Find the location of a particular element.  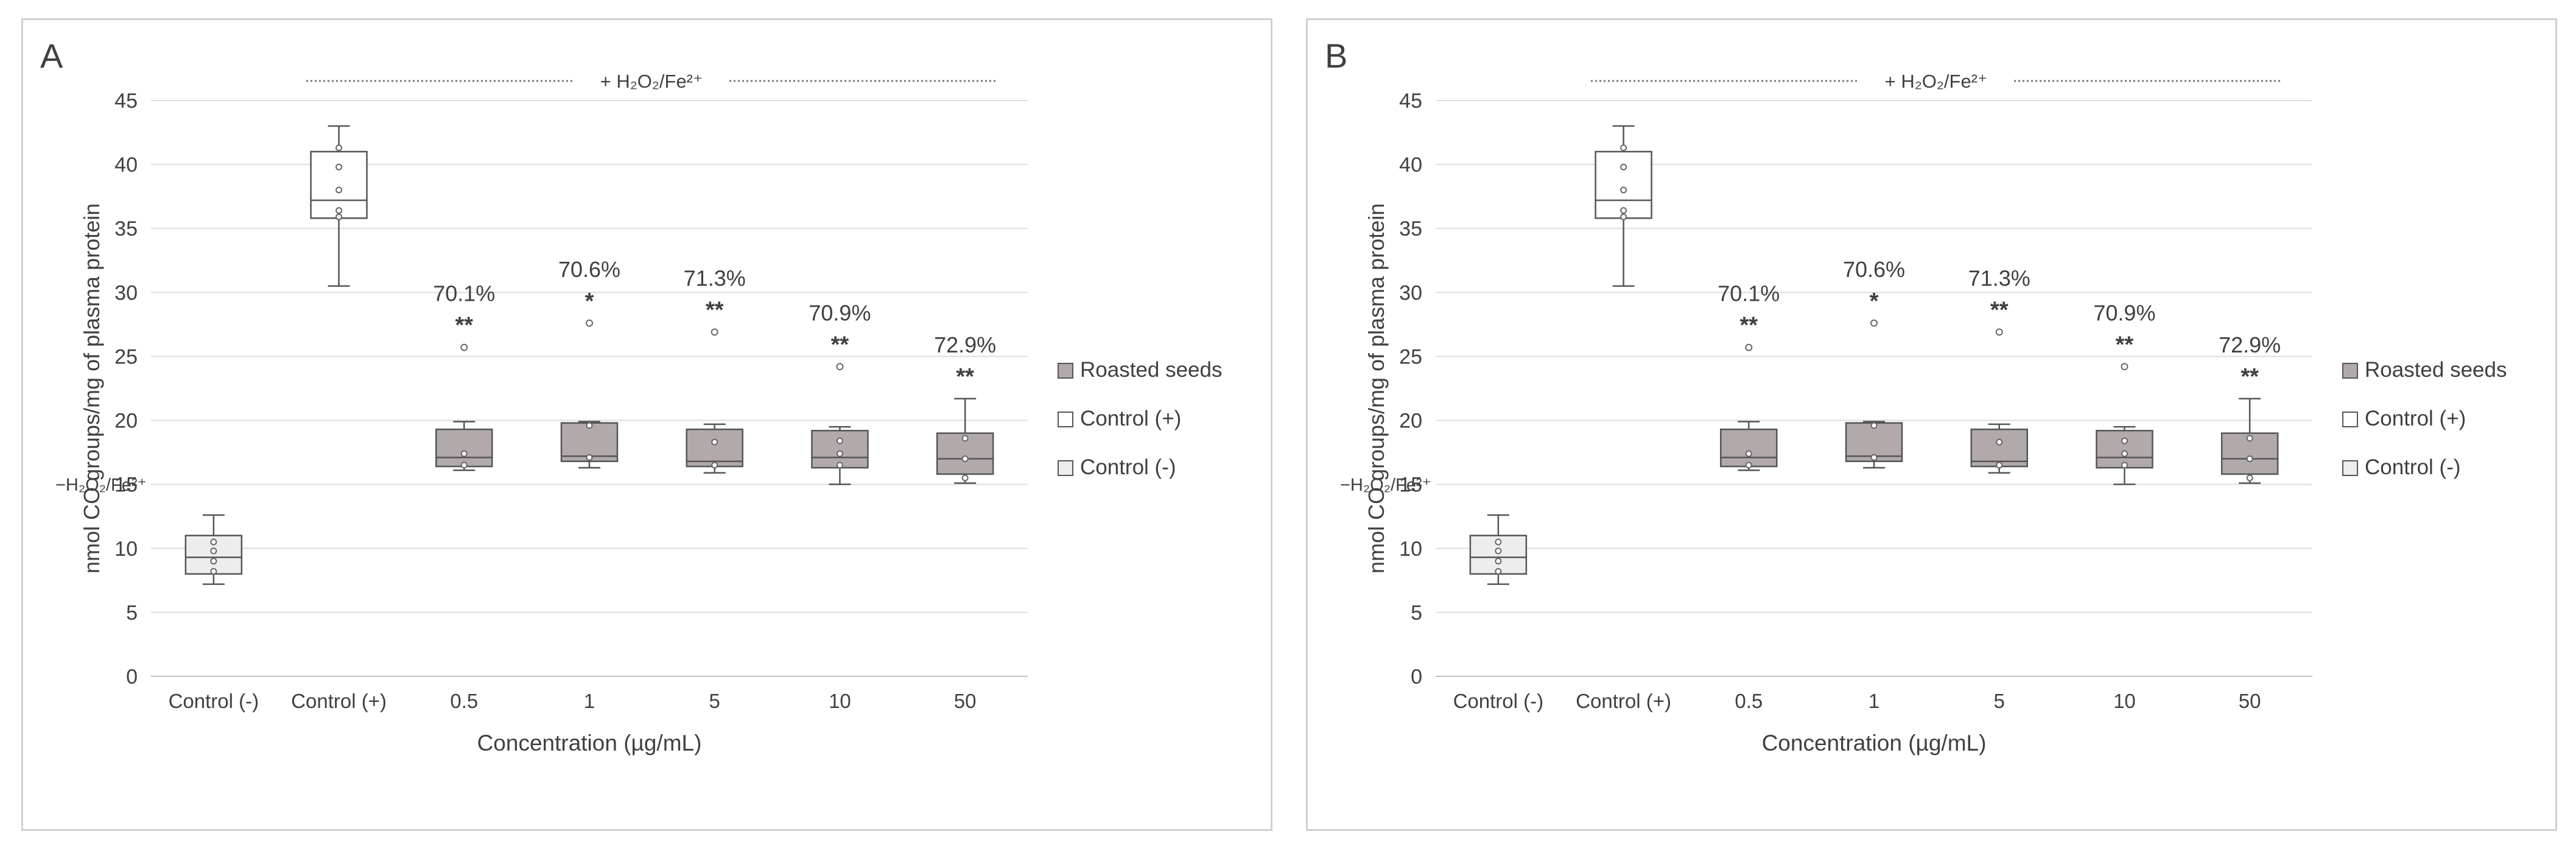

percent-label: 71.3% is located at coordinates (1999, 278).